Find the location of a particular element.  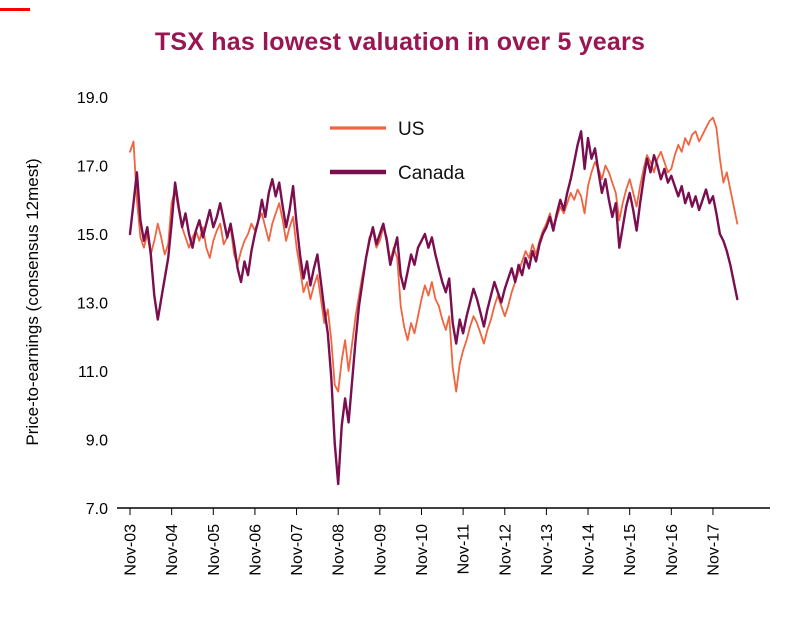

top-accent-line is located at coordinates (15, 9).